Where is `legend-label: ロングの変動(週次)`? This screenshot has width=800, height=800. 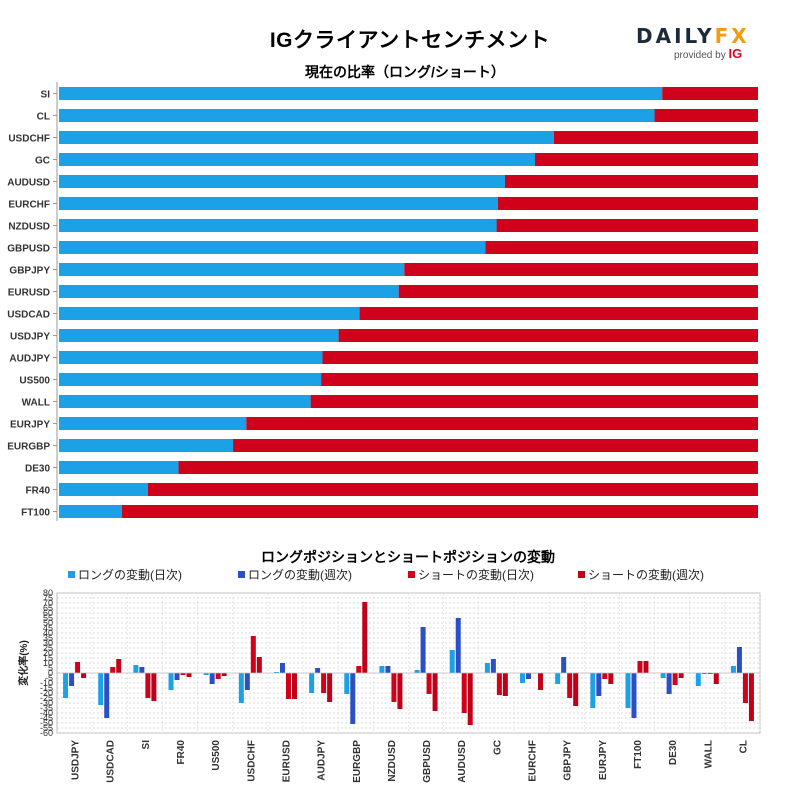 legend-label: ロングの変動(週次) is located at coordinates (300, 574).